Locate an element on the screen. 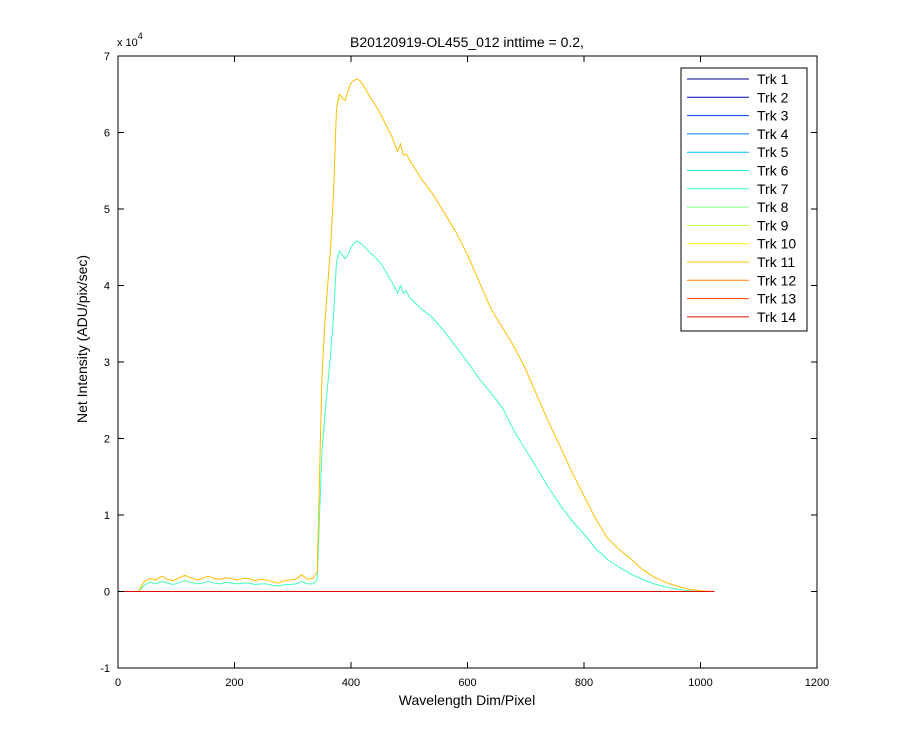  legend-label-2: Trk 2 is located at coordinates (773, 97).